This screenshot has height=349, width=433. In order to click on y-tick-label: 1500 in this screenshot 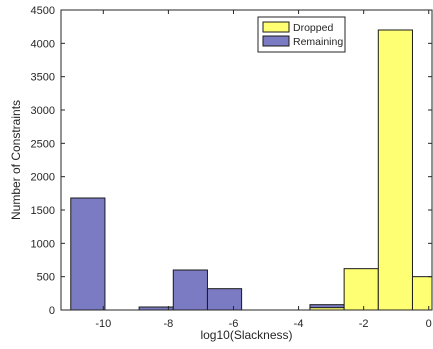, I will do `click(43, 211)`.